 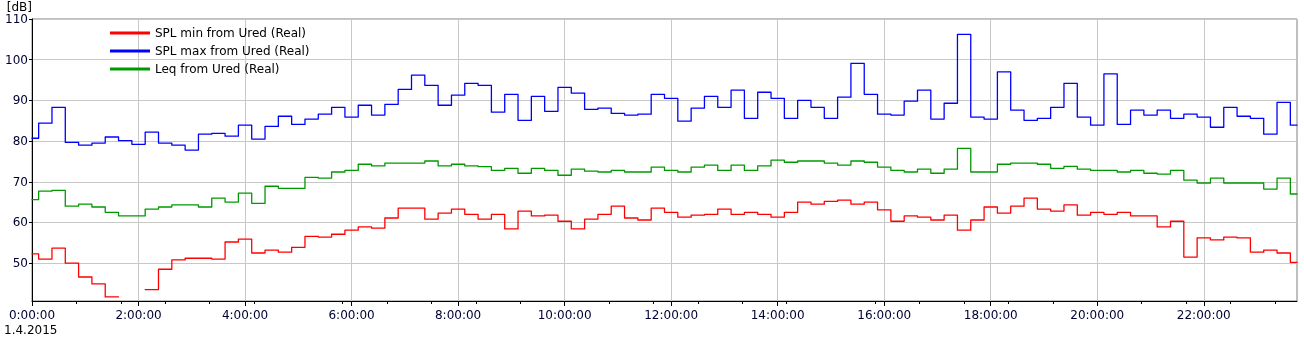 I want to click on text: 1.4.2015, so click(x=31, y=330).